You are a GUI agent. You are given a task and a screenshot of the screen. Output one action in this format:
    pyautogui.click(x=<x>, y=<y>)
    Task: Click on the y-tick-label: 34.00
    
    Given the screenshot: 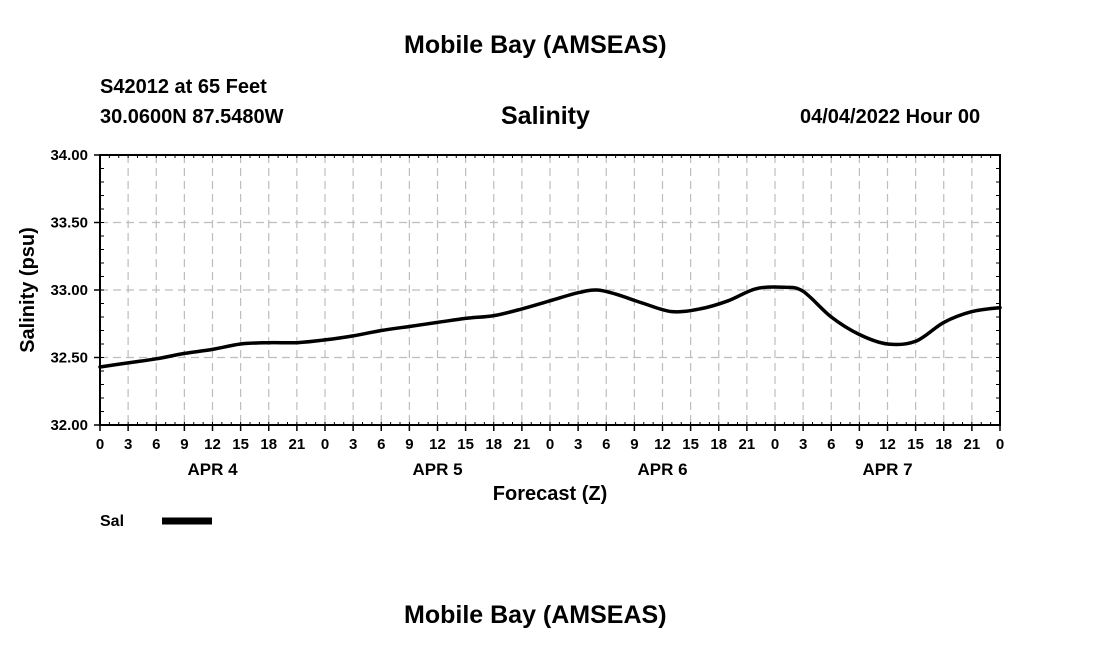 What is the action you would take?
    pyautogui.click(x=69, y=155)
    